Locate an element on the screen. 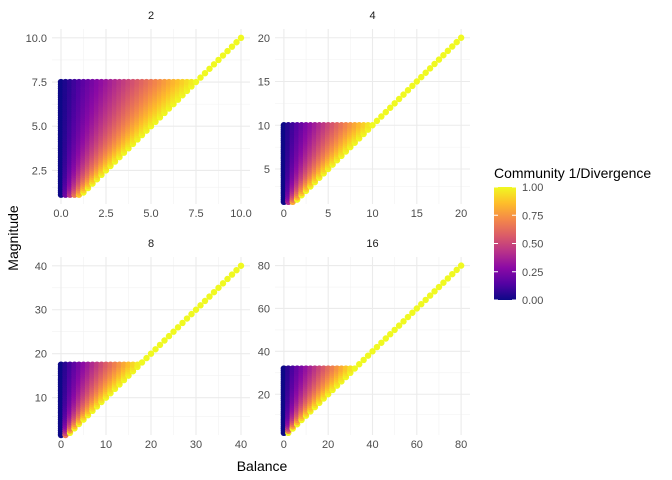 The height and width of the screenshot is (480, 672). y-tick-label: 2.5 is located at coordinates (39, 171).